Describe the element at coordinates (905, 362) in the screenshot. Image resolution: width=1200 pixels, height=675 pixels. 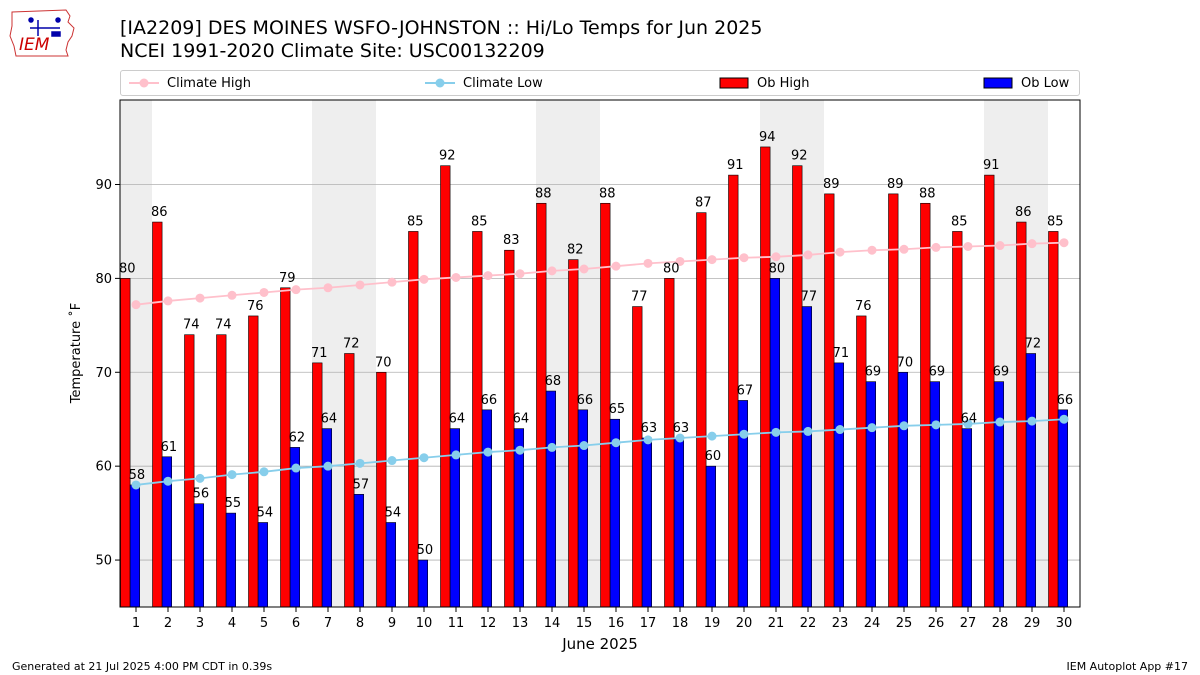
I see `ob-low-value-label: 70` at that location.